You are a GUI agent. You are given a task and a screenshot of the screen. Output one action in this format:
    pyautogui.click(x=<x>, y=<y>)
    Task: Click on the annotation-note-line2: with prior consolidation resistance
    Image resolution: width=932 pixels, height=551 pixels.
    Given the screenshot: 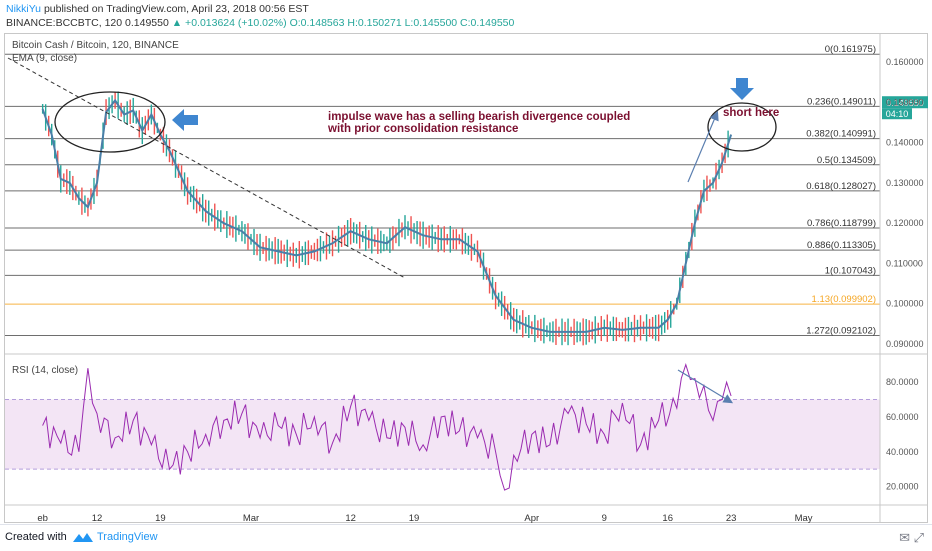 What is the action you would take?
    pyautogui.click(x=422, y=129)
    